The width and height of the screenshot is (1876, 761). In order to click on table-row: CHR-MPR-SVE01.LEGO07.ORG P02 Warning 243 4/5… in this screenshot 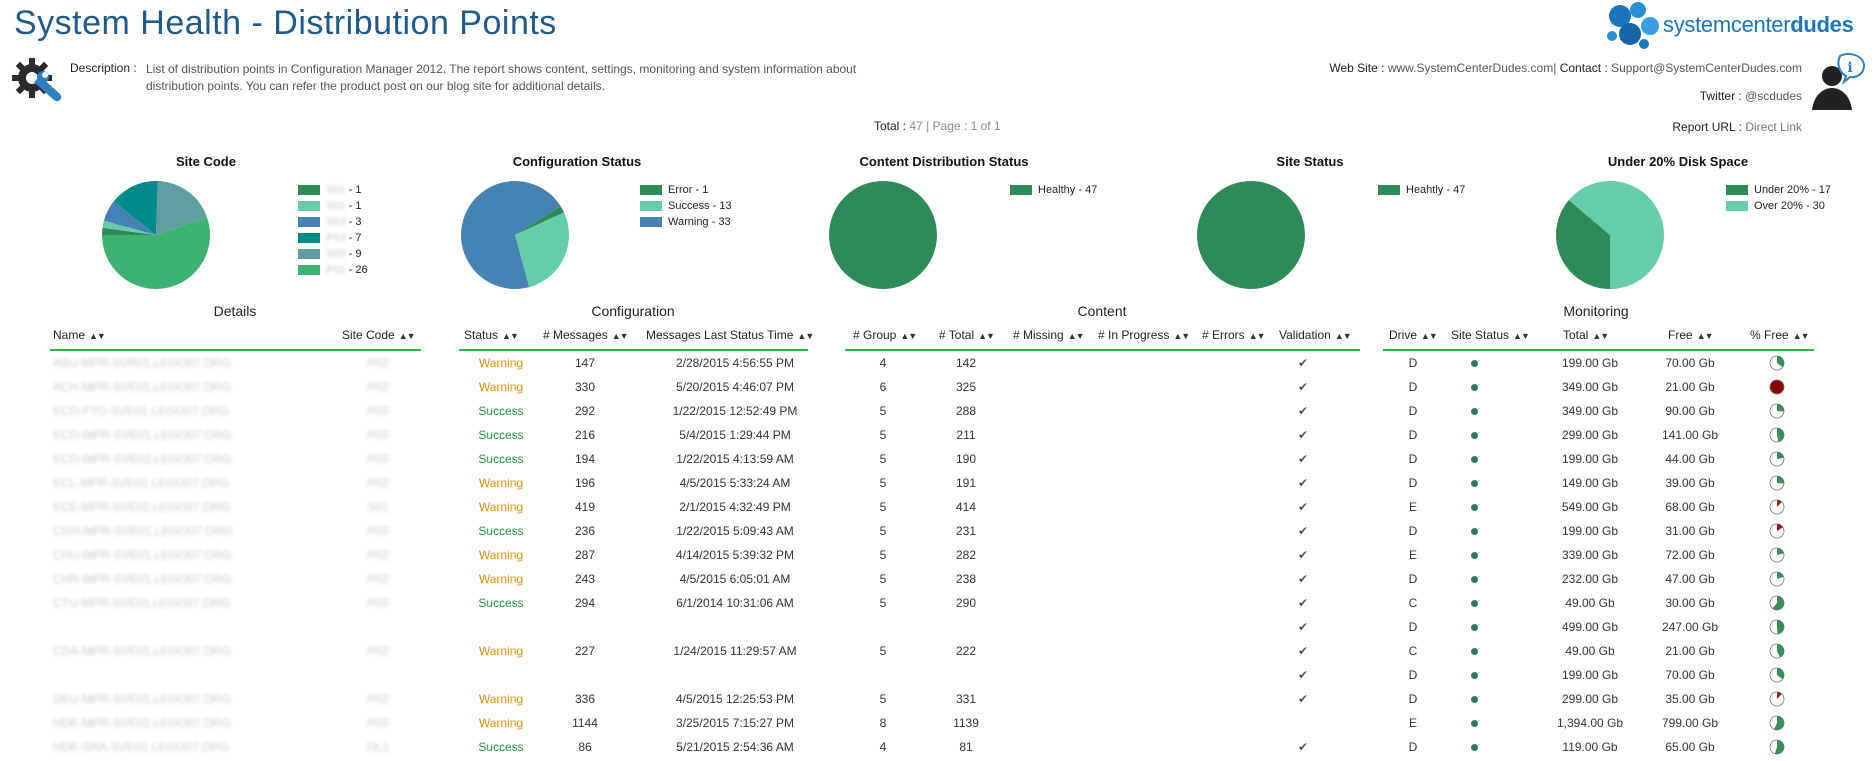, I will do `click(938, 579)`.